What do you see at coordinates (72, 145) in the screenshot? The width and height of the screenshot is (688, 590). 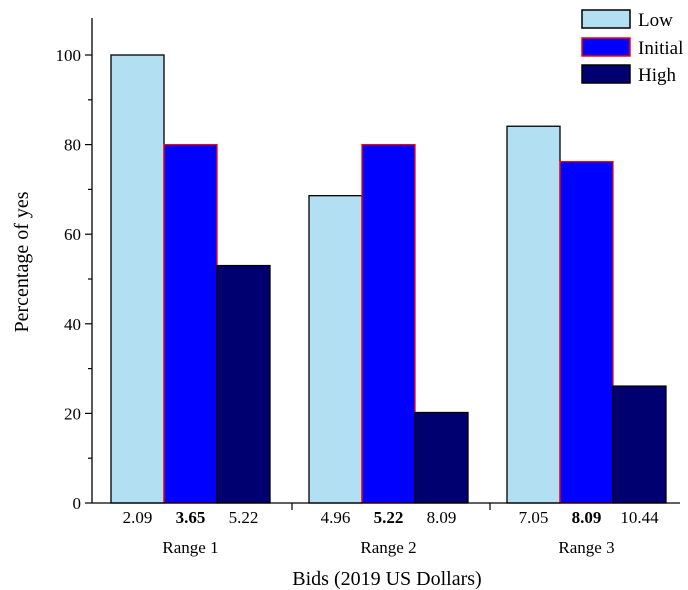 I see `y-tick-label: 80` at bounding box center [72, 145].